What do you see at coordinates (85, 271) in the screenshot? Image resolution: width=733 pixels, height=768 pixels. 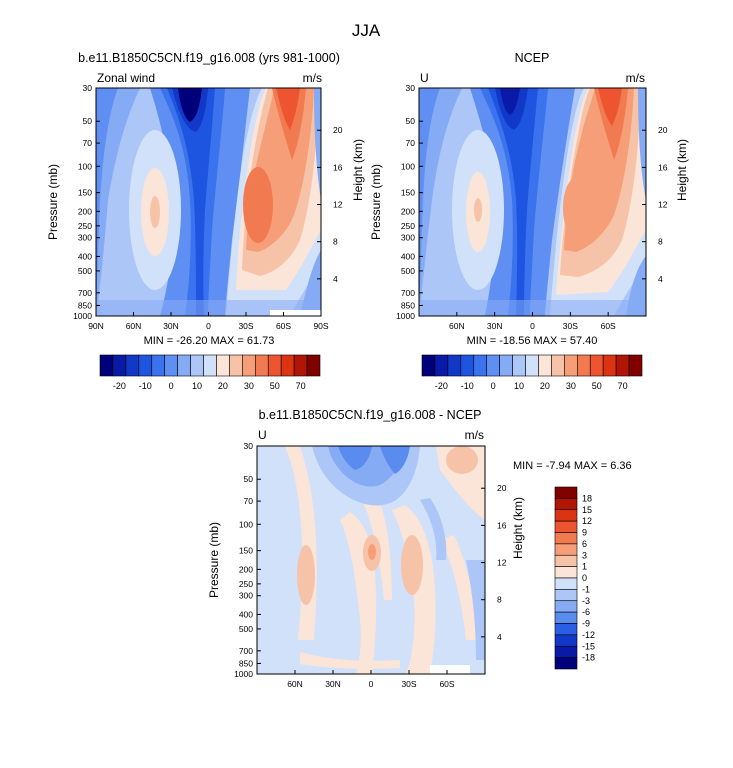 I see `model-ytick-label: 500` at bounding box center [85, 271].